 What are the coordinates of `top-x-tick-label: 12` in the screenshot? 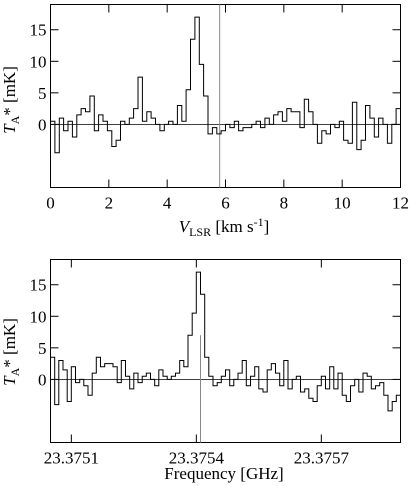 It's located at (400, 203).